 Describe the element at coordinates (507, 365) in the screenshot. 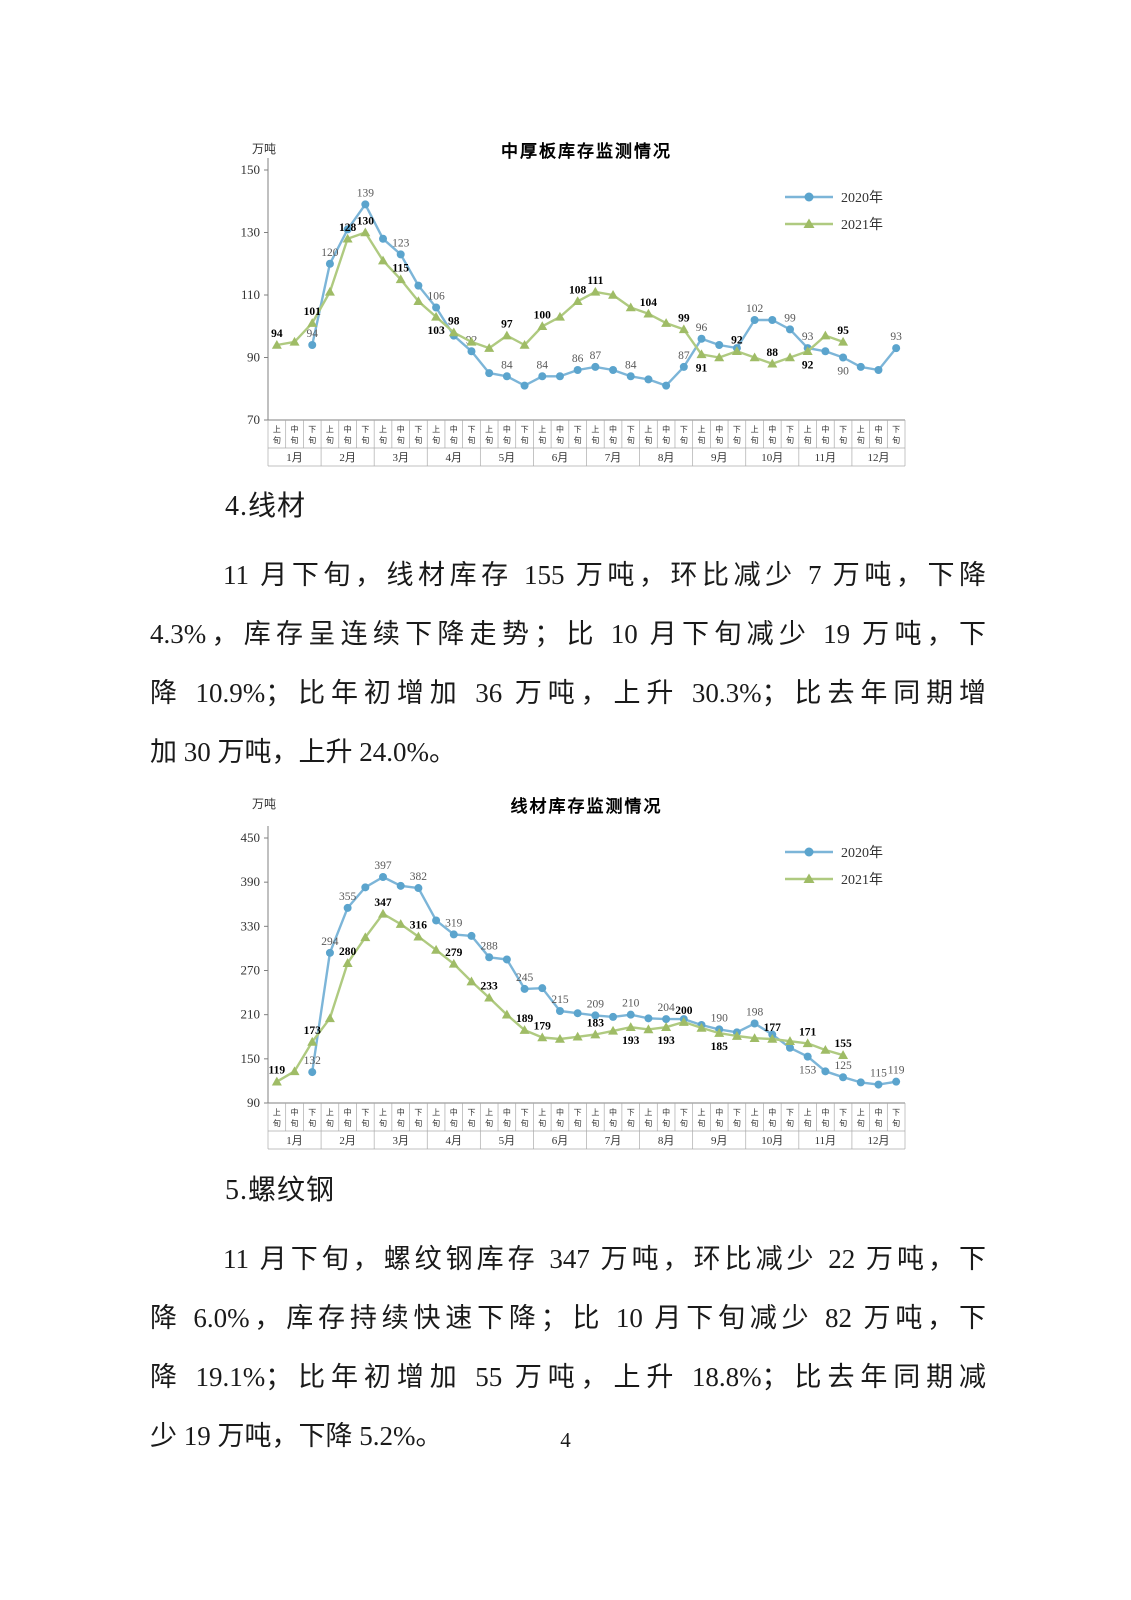

I see `data-point-label: 84` at that location.